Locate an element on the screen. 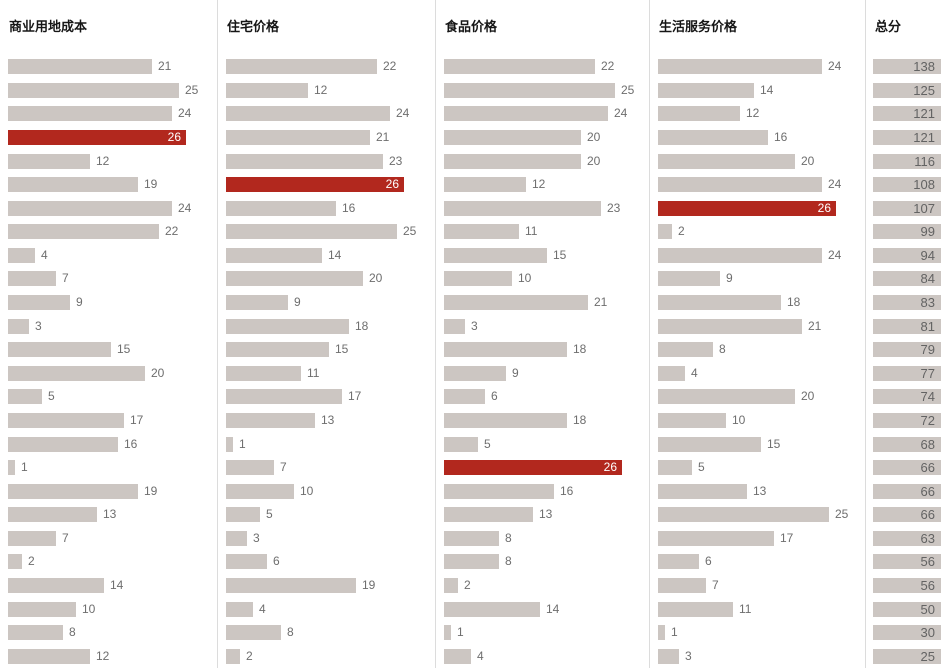 The height and width of the screenshot is (668, 945). total-score-band: 99 is located at coordinates (907, 232).